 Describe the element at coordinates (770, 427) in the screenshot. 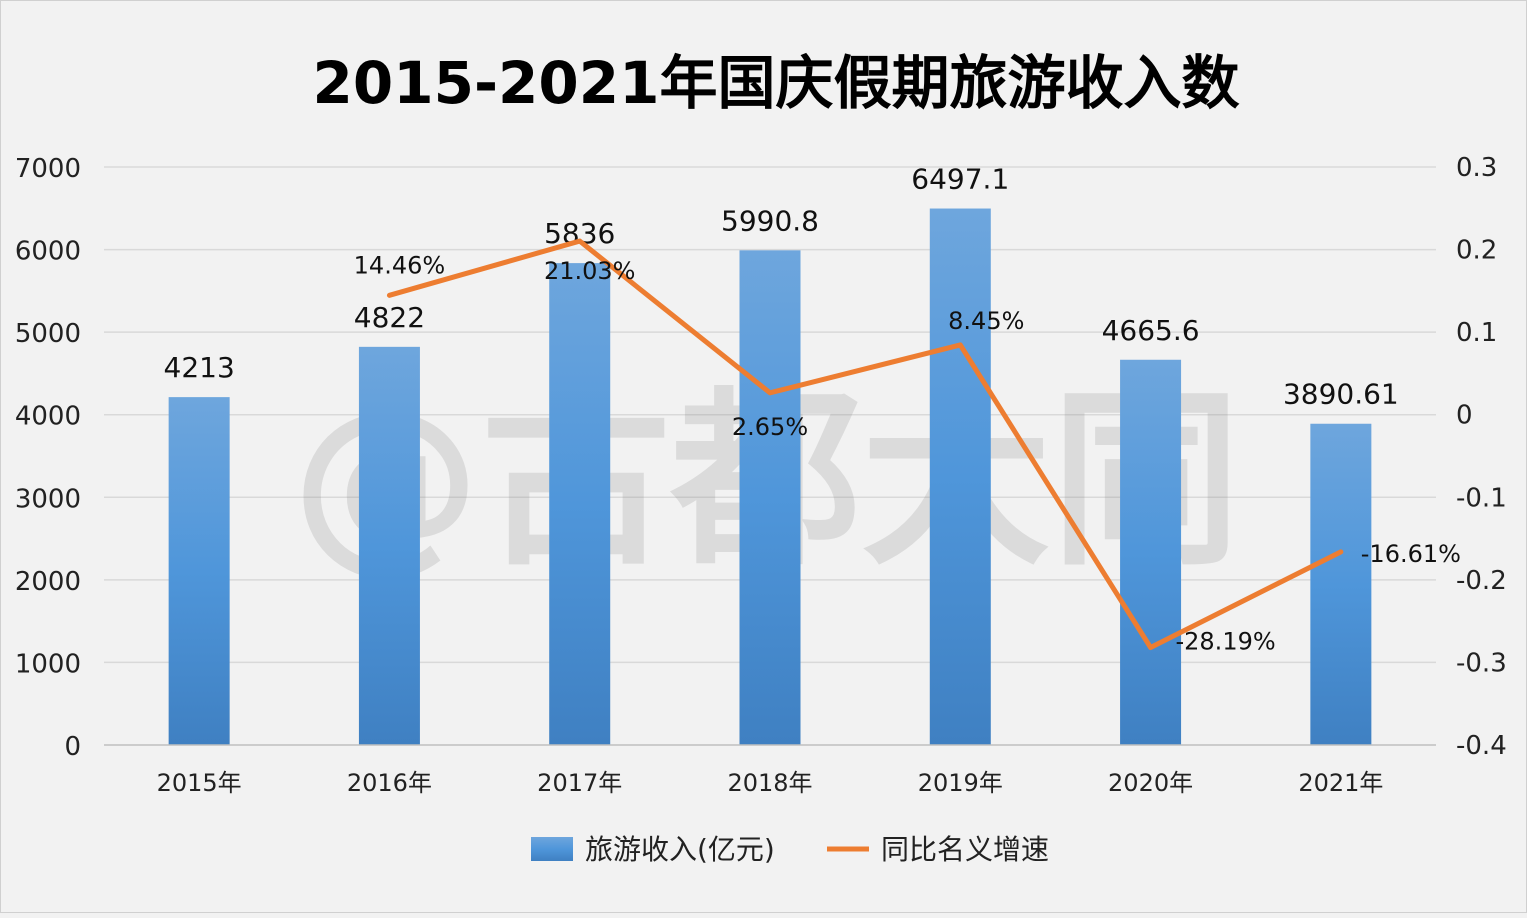

I see `line-value-label: 2.65%` at that location.